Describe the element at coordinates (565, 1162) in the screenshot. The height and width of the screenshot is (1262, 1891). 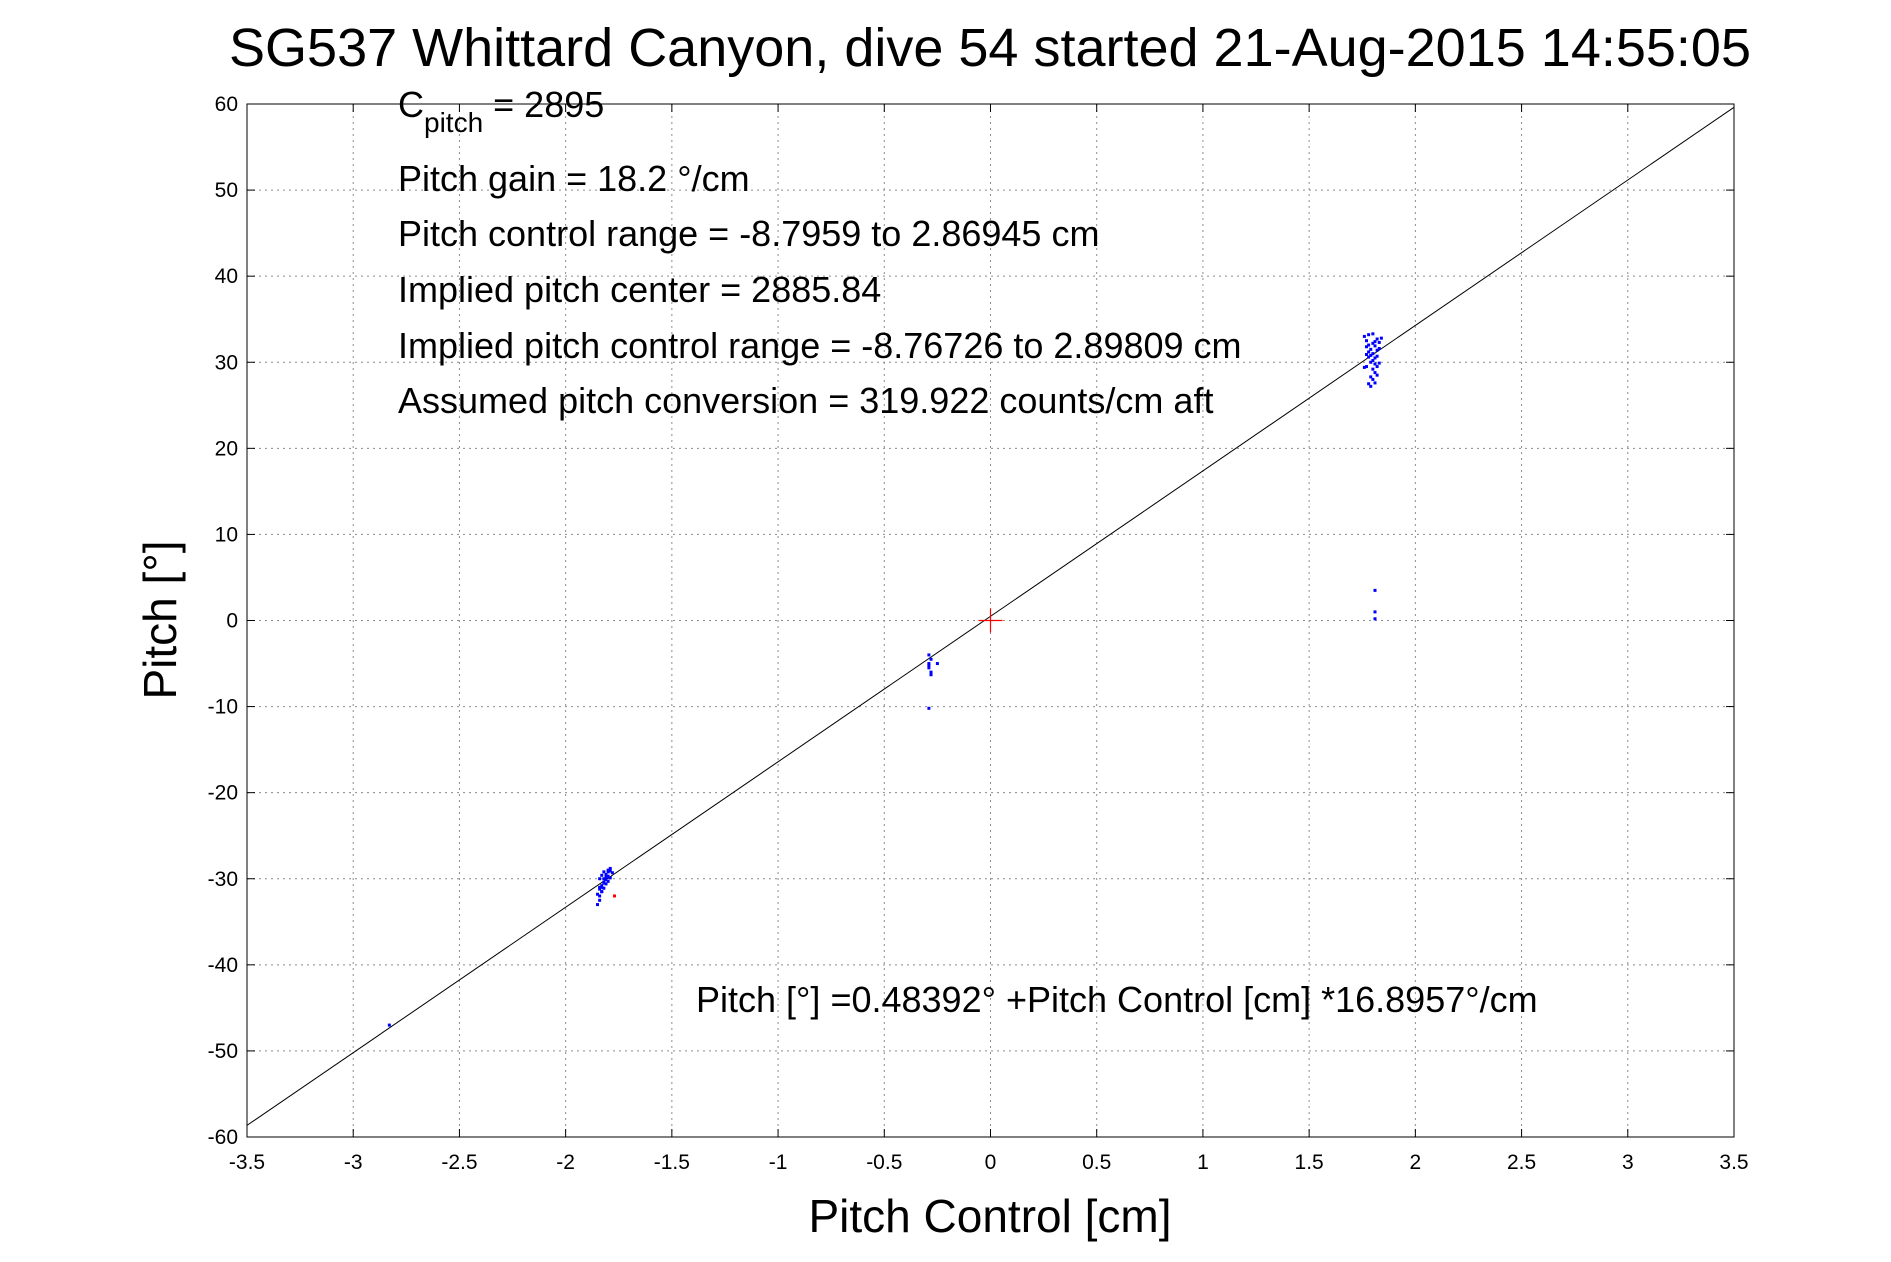
I see `x-tick-label: -2` at that location.